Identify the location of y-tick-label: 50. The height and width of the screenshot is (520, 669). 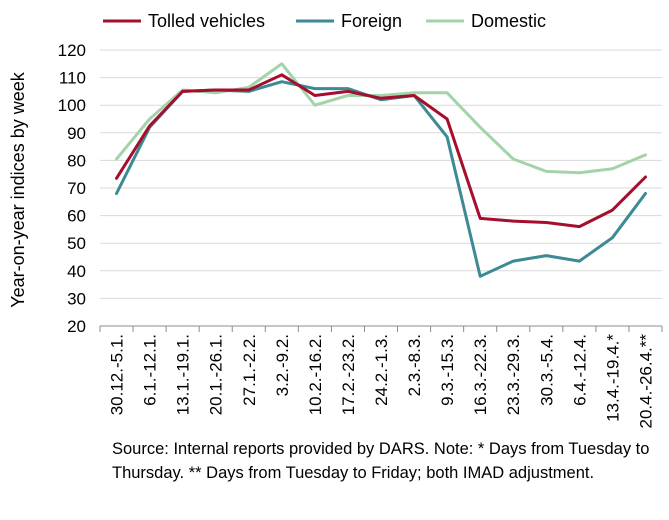
(76, 243).